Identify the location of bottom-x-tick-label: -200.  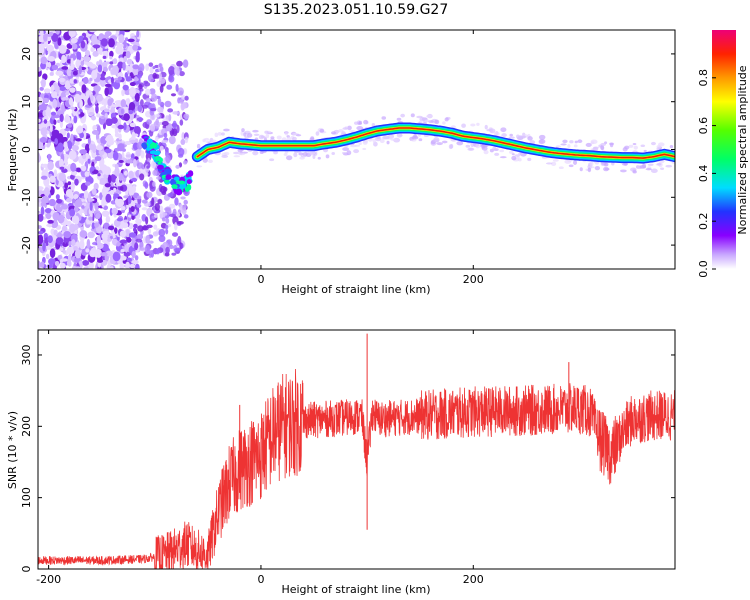
(48, 579).